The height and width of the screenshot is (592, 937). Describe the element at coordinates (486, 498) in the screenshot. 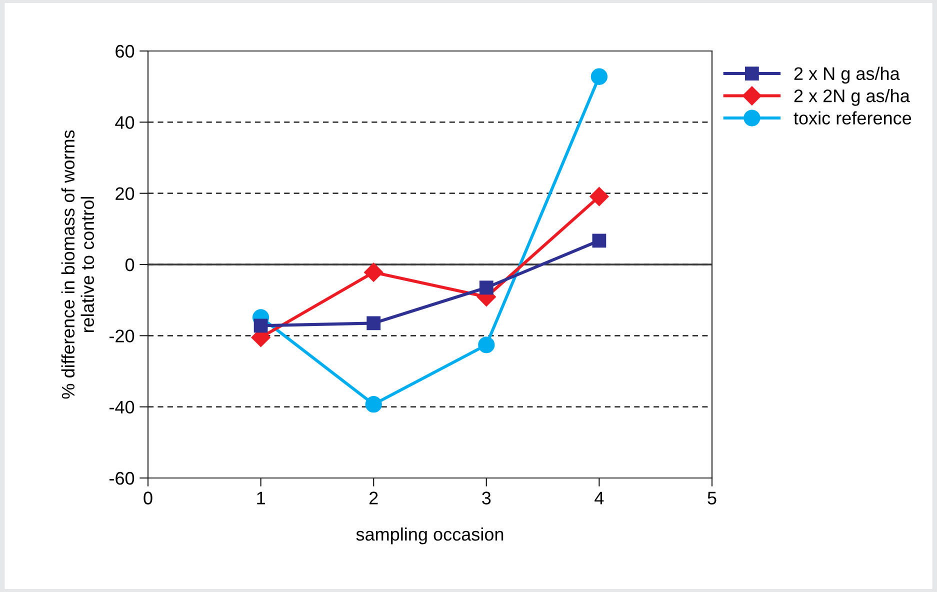

I see `x-tick-label: 3` at that location.